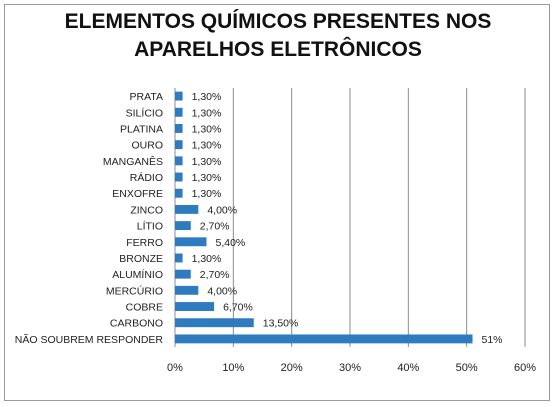 This screenshot has height=407, width=556. Describe the element at coordinates (133, 161) in the screenshot. I see `category-label: MANGANÊS` at that location.